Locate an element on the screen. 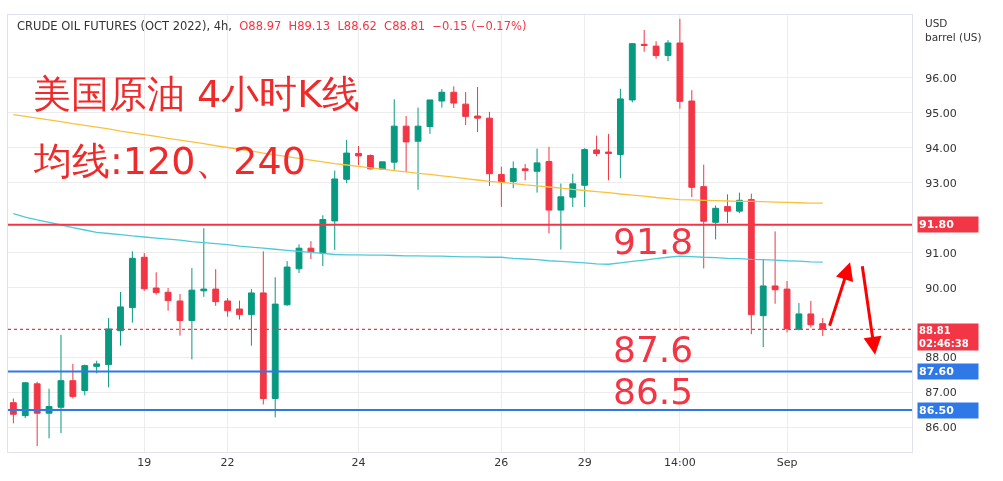  x-tick-label: 24 is located at coordinates (358, 463).